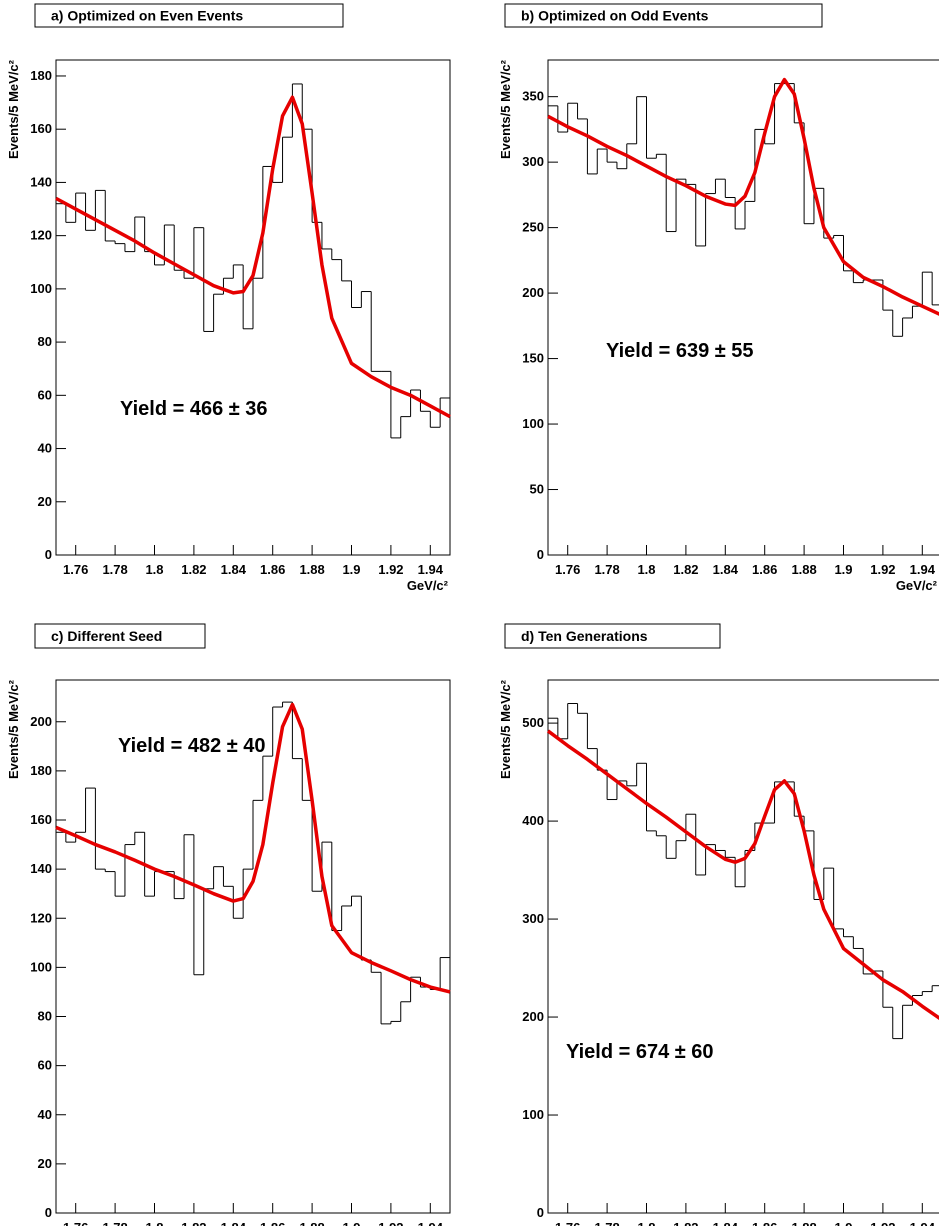  I want to click on yield-annotation: Yield = 674 ± 60, so click(640, 1052).